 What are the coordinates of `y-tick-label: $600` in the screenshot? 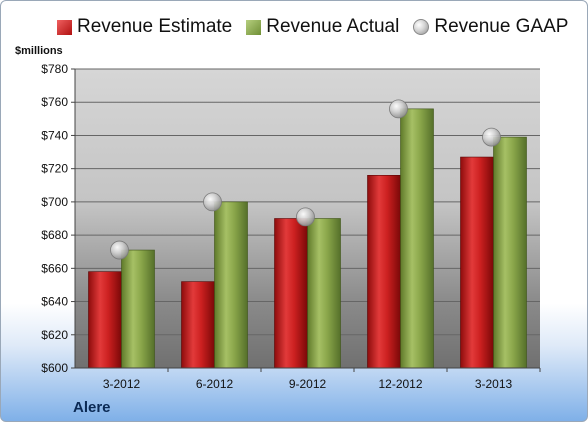 It's located at (54, 368).